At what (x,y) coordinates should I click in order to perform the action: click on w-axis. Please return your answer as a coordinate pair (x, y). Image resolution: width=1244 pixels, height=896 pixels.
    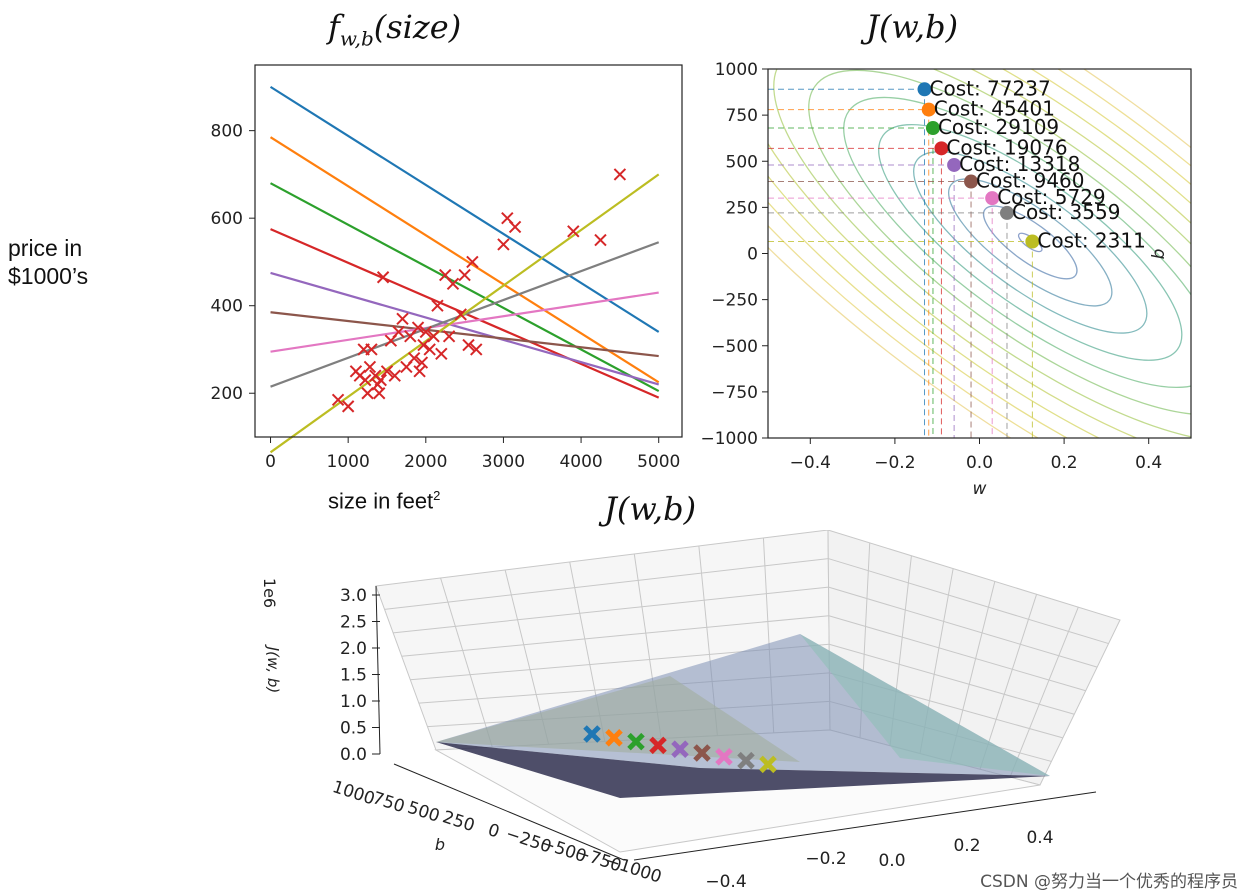
    Looking at the image, I should click on (865, 826).